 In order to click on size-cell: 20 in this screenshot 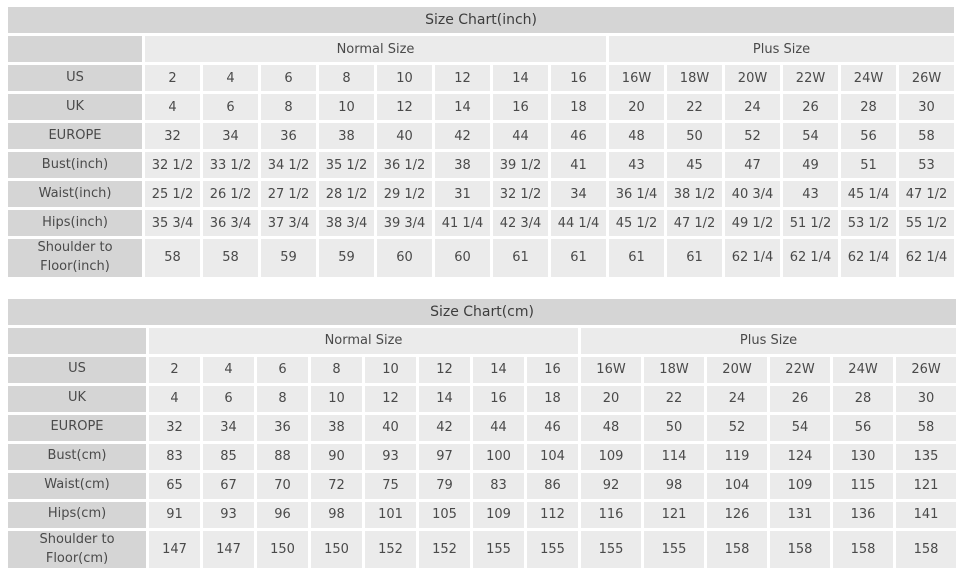, I will do `click(636, 107)`.